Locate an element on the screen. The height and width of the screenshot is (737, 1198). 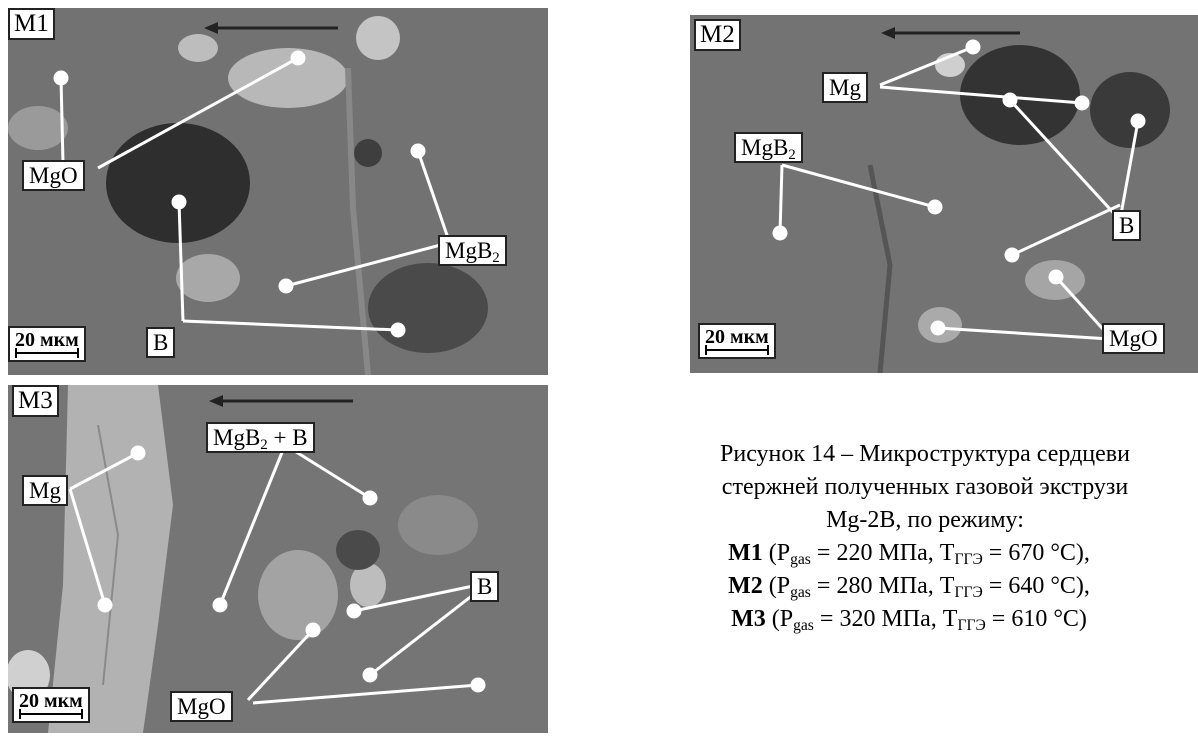
panel-tag-m3: M3 is located at coordinates (35, 401).